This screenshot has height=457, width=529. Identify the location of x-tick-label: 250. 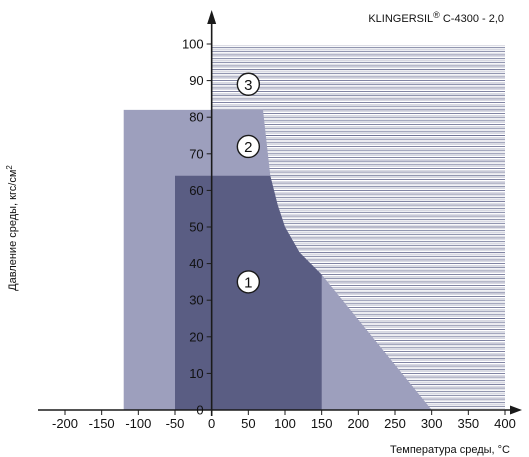
(395, 423).